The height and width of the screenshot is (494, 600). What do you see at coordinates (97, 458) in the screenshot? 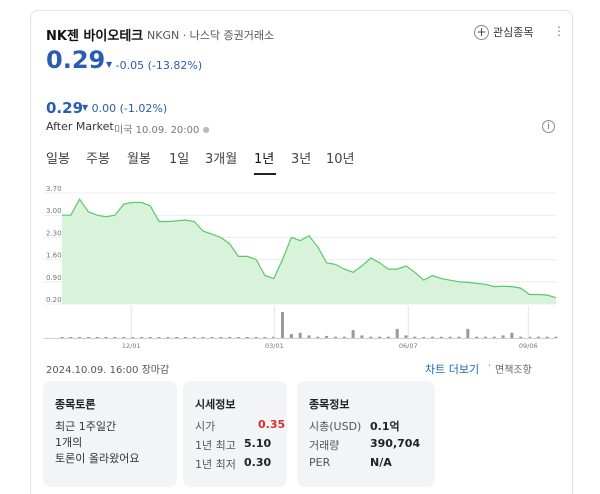
I see `discussion-line3: 토론이 올라왔어요` at bounding box center [97, 458].